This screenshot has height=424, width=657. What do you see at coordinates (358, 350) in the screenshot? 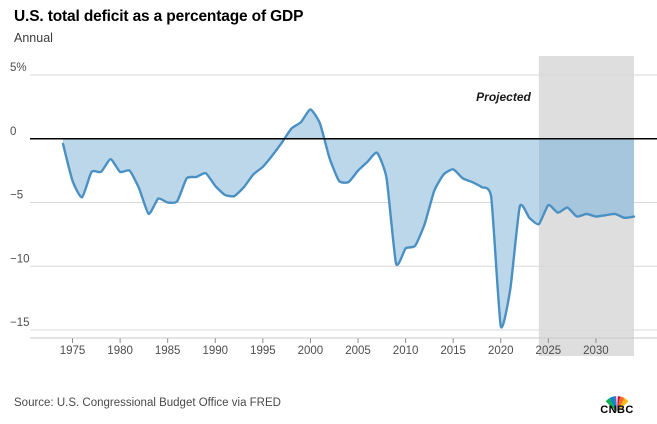
I see `svg-text: 2005` at bounding box center [358, 350].